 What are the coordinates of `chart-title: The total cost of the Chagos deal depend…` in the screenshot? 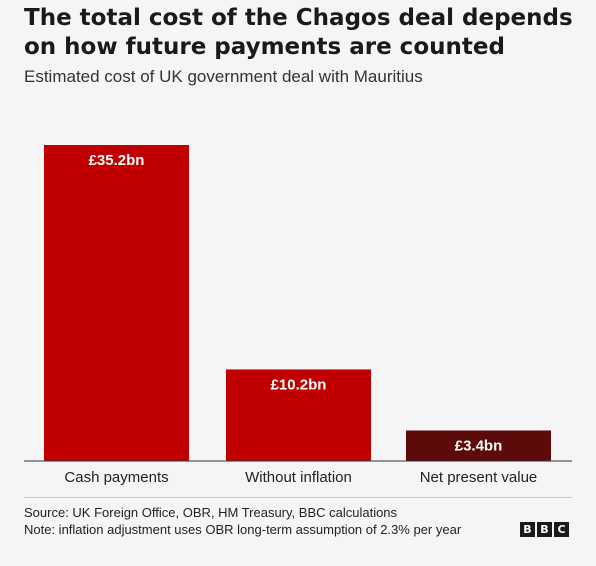 It's located at (298, 32).